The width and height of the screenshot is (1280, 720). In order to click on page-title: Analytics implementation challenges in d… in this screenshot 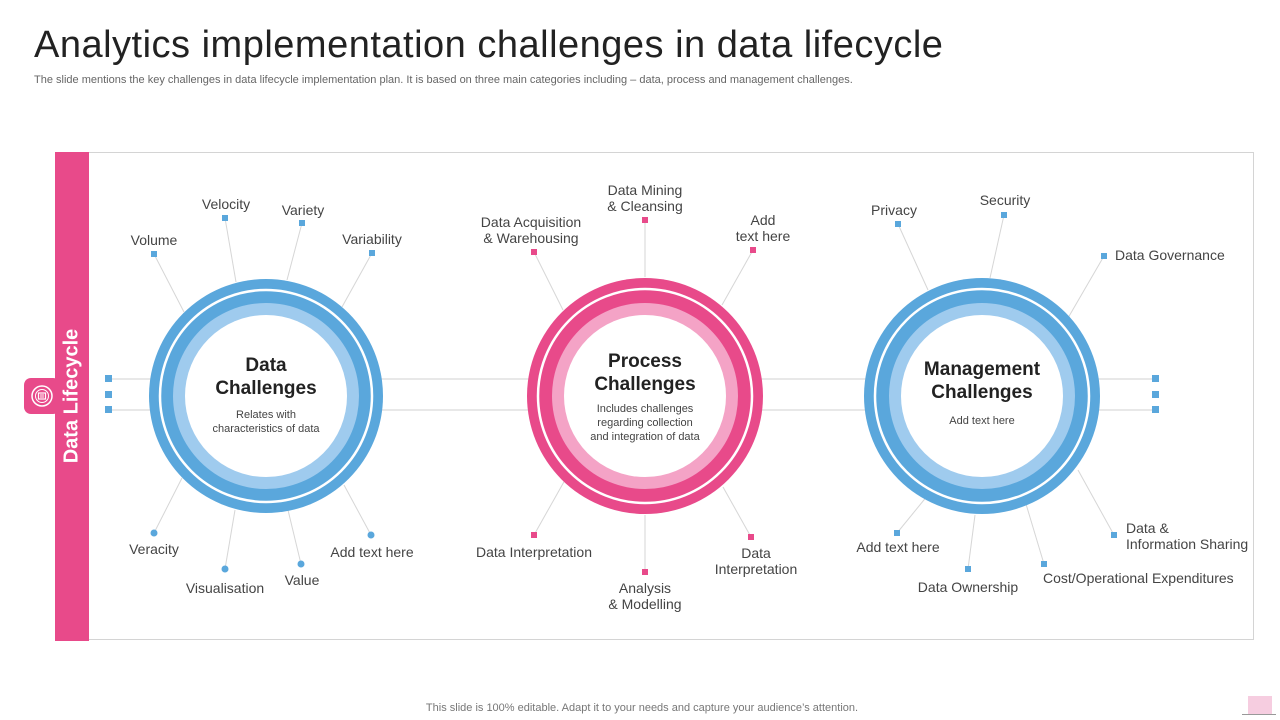, I will do `click(489, 45)`.